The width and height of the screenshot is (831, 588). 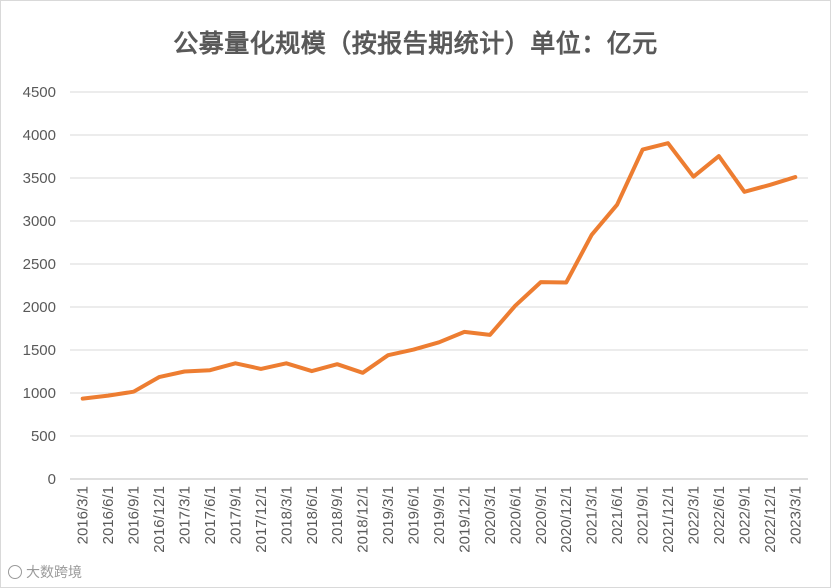 I want to click on watermark-text: 大数跨境, so click(x=54, y=573).